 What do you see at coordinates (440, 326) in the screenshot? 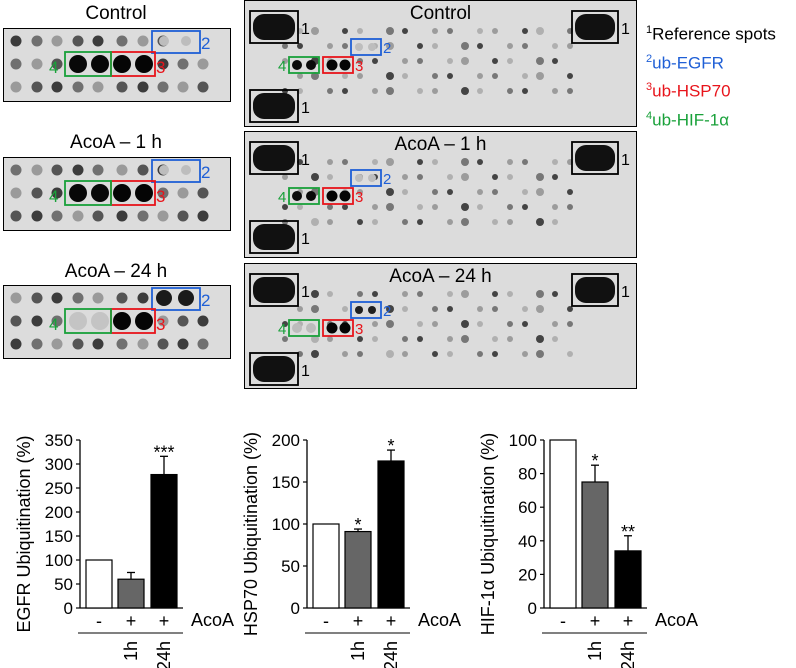
I see `large-blot-24h: 1 1 1 4 3 2` at bounding box center [440, 326].